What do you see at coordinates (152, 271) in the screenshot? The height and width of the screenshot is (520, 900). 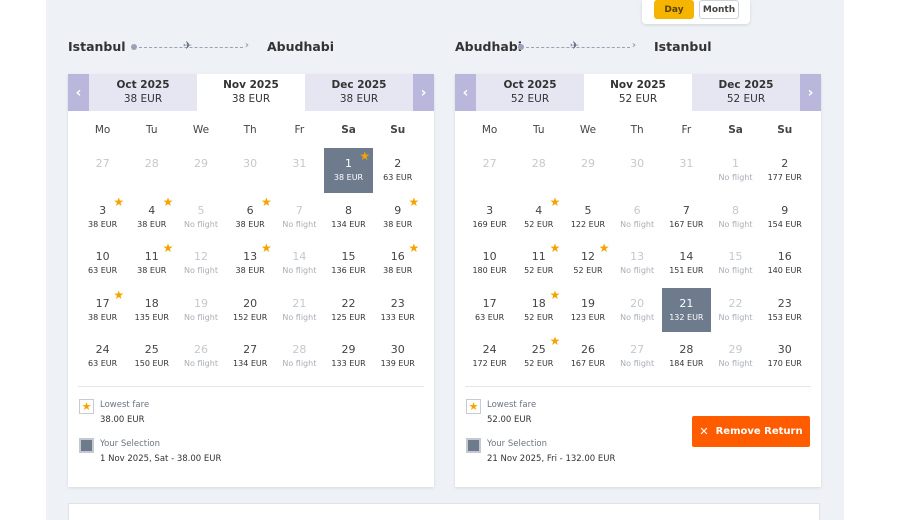 I see `day-price: 38 EUR` at bounding box center [152, 271].